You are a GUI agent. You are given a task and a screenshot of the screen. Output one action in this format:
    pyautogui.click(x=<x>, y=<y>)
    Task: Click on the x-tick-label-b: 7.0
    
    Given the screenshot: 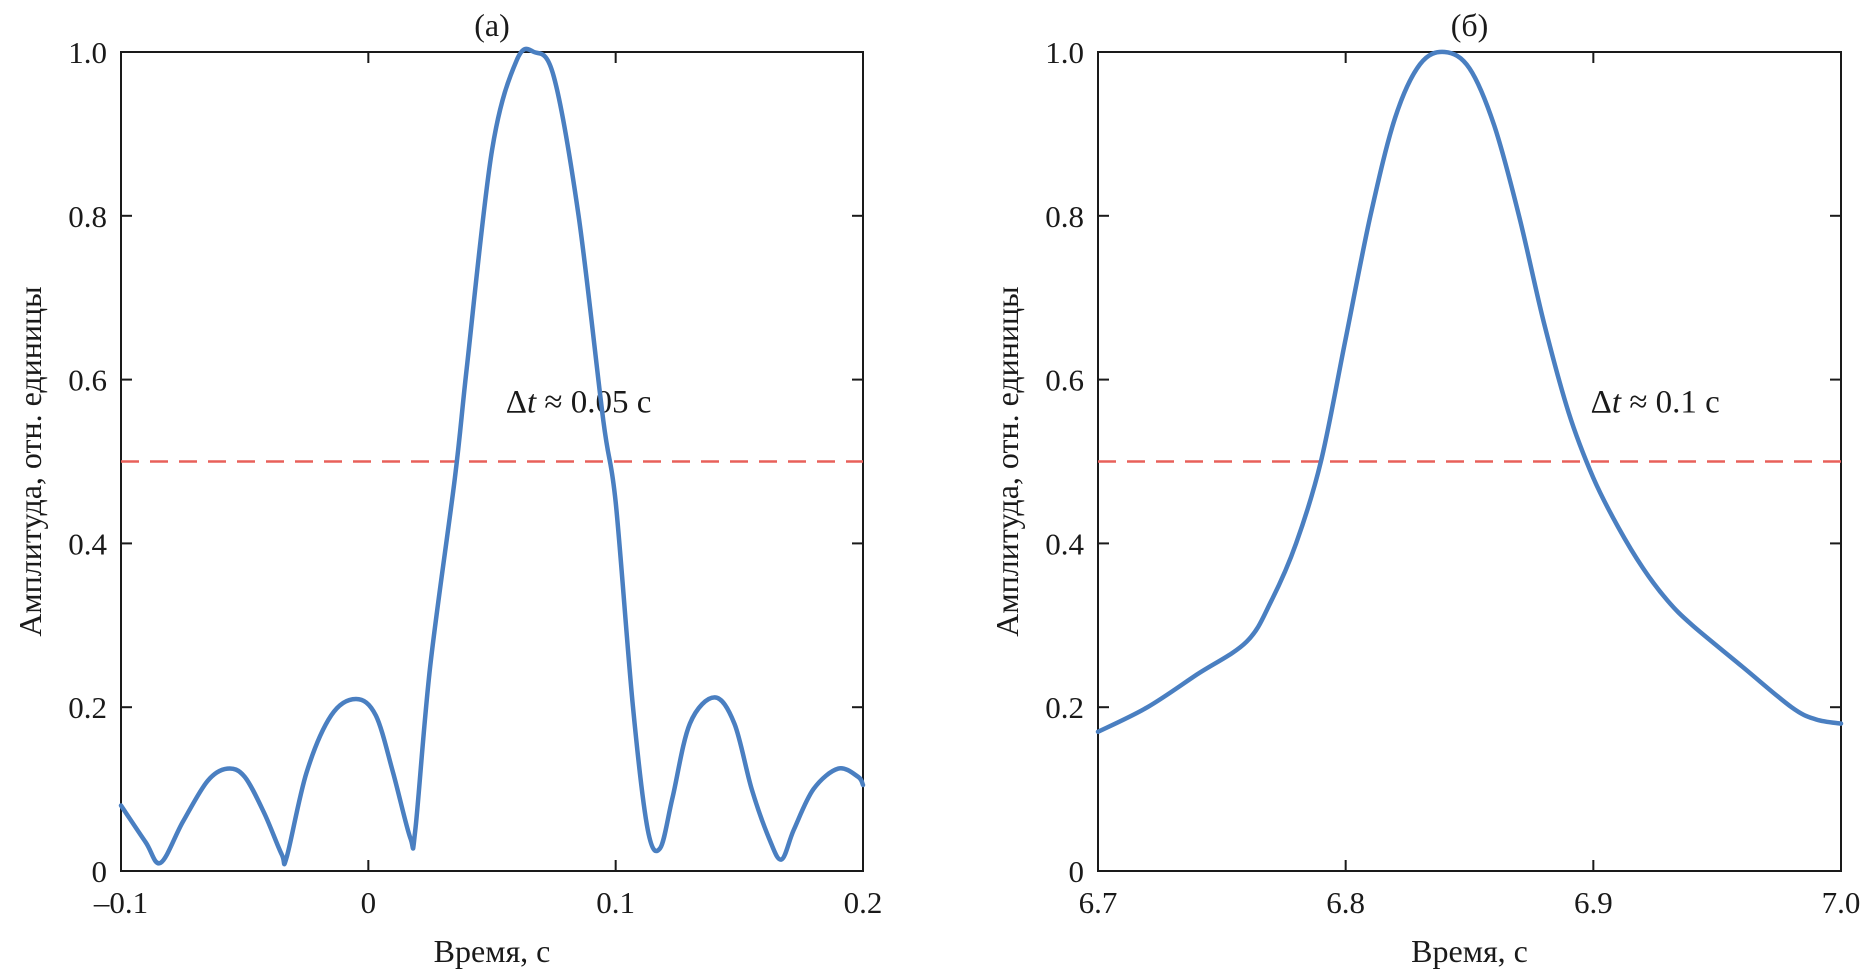 What is the action you would take?
    pyautogui.click(x=1841, y=902)
    